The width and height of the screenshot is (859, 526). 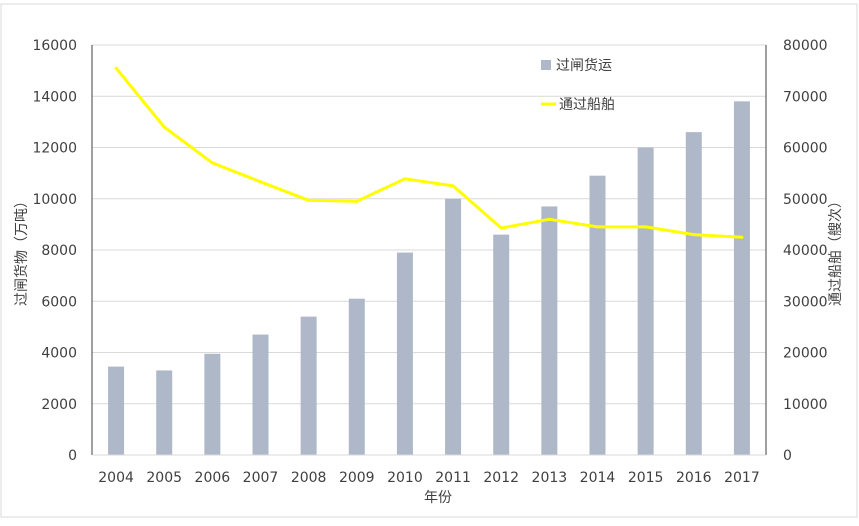 What do you see at coordinates (598, 478) in the screenshot?
I see `x-tick-label: 2014` at bounding box center [598, 478].